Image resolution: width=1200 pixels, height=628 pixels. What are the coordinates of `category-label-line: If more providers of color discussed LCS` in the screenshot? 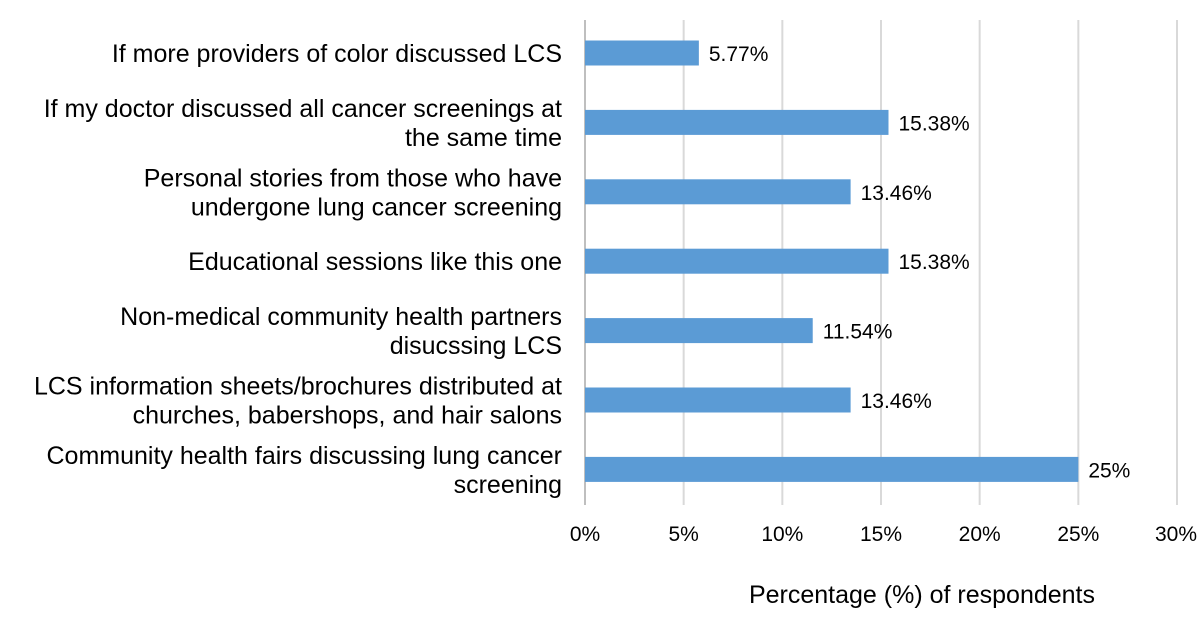 It's located at (337, 54).